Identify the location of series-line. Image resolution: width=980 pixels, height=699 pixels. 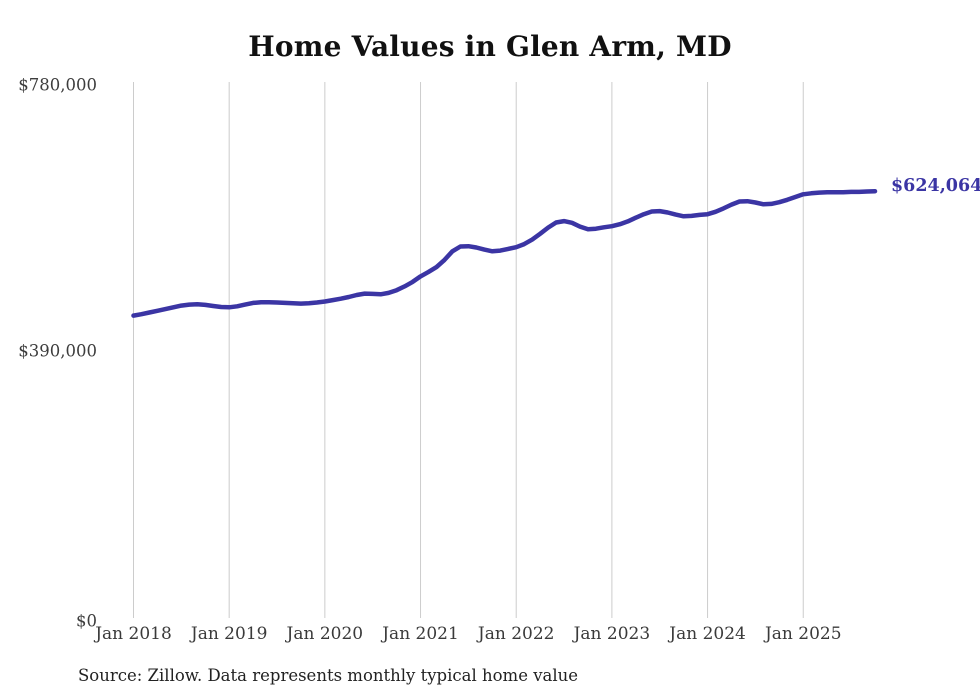
(504, 253).